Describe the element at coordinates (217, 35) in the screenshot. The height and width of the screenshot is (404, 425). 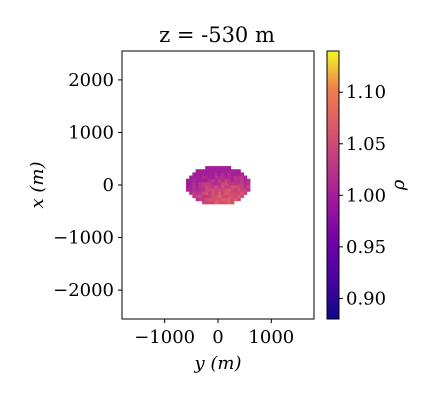
I see `chart-title: z = -530 m` at that location.